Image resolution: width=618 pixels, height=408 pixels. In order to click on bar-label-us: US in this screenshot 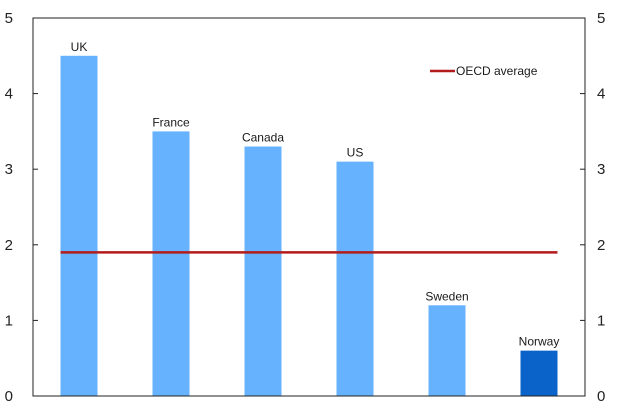, I will do `click(355, 153)`.